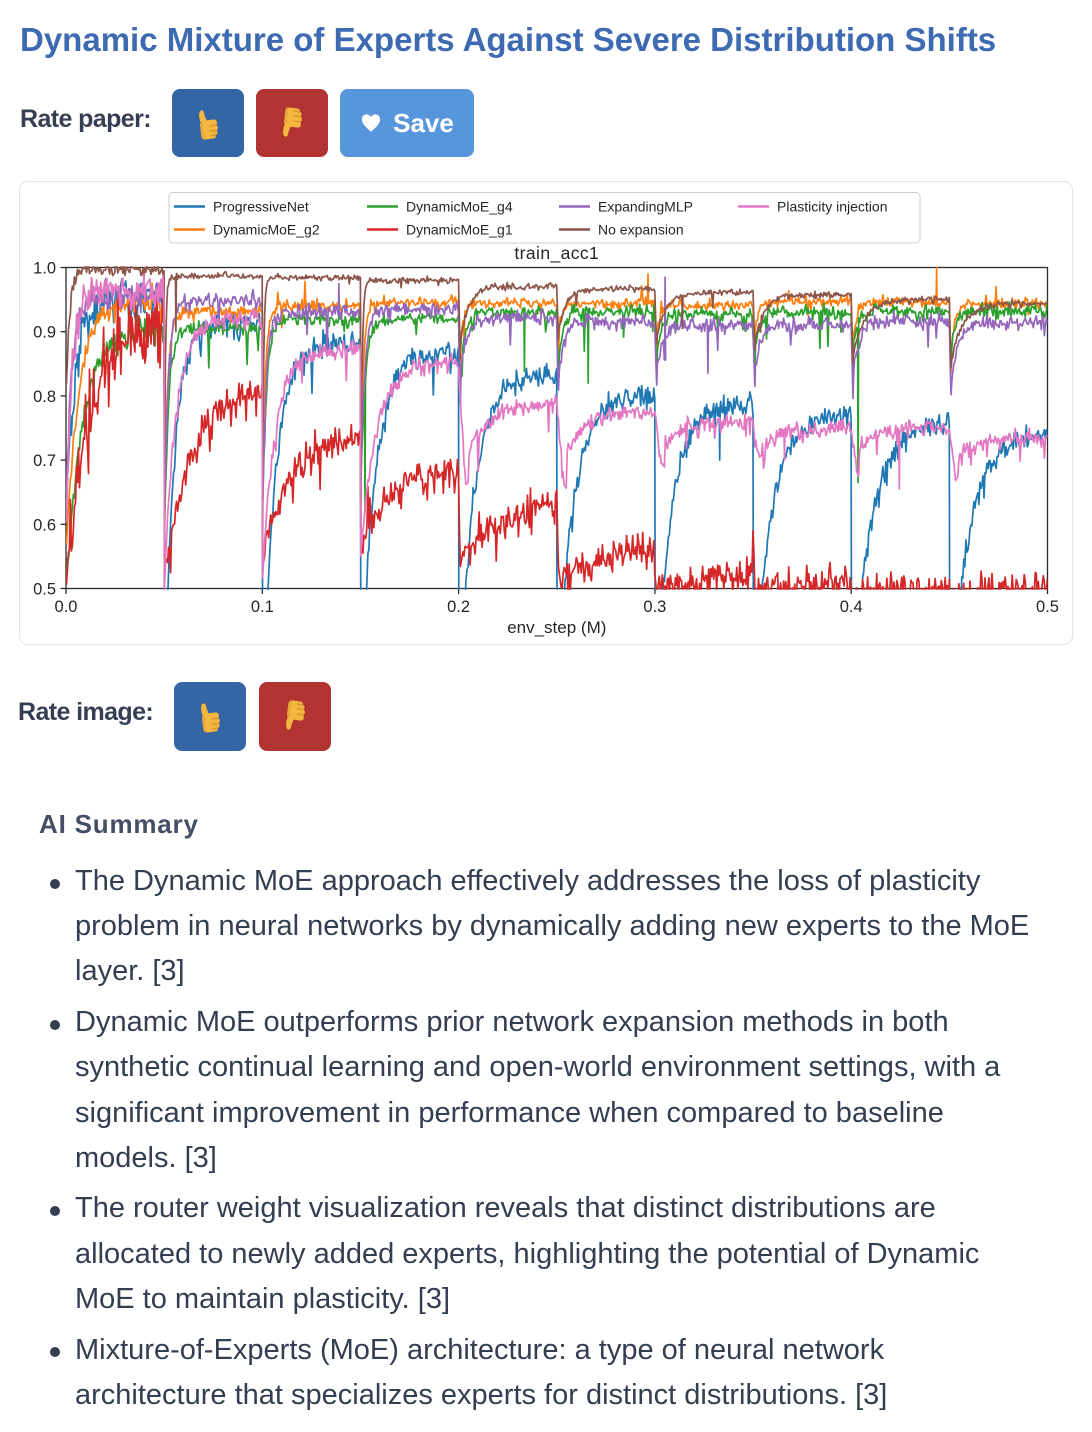  What do you see at coordinates (459, 207) in the screenshot?
I see `svg-text: DynamicMoE_g4` at bounding box center [459, 207].